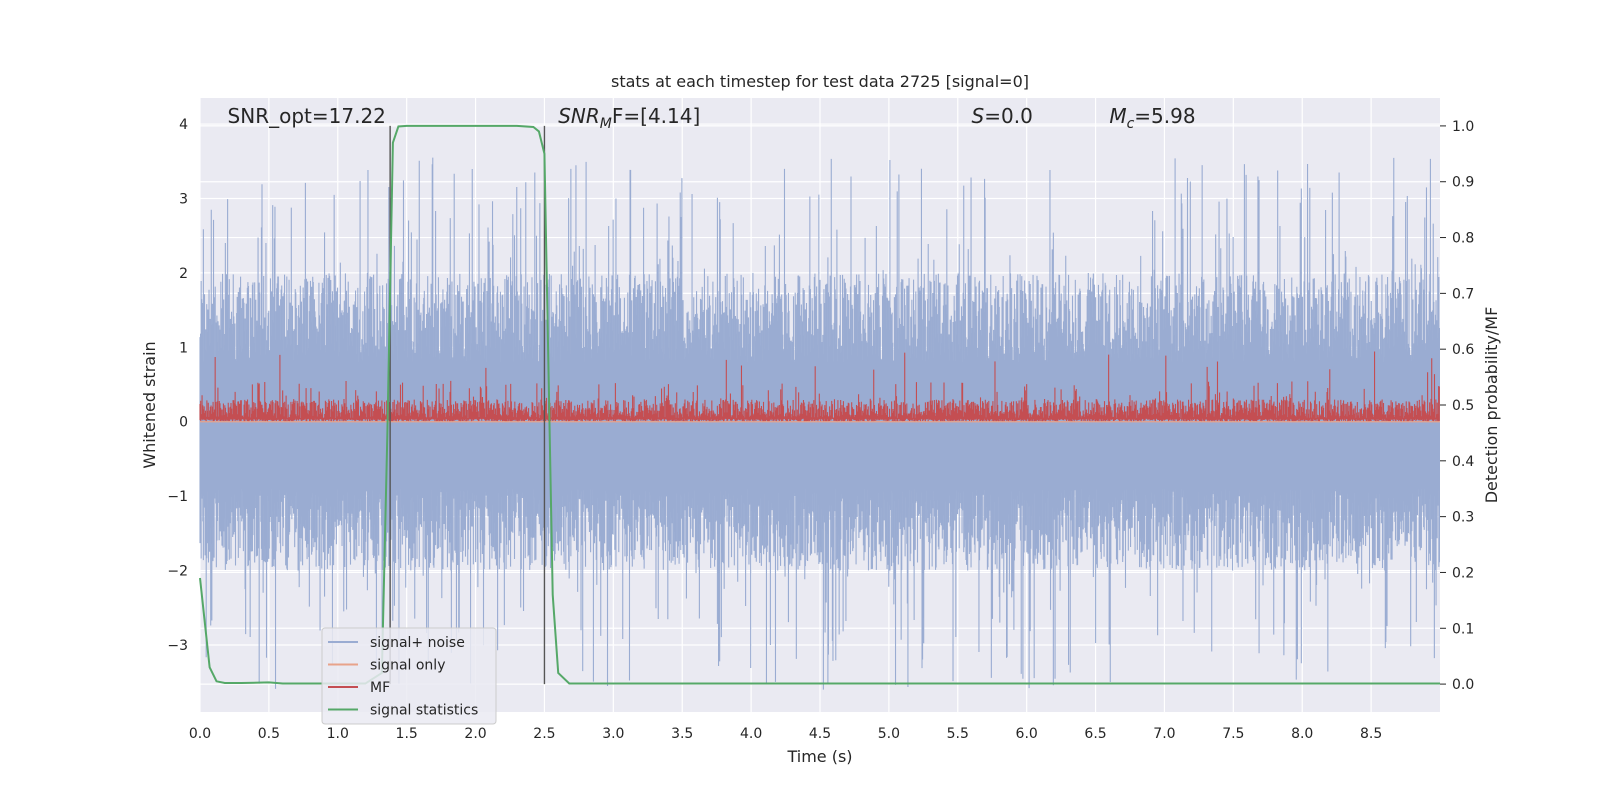 This screenshot has height=800, width=1600. Describe the element at coordinates (889, 734) in the screenshot. I see `x-tick-label: 5.0` at that location.